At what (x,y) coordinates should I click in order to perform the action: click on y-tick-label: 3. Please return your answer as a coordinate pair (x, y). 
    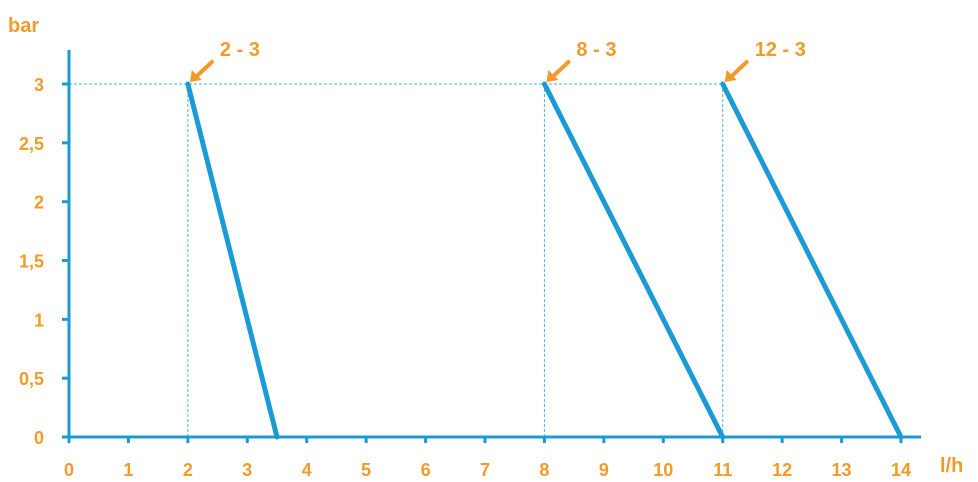
    Looking at the image, I should click on (39, 85).